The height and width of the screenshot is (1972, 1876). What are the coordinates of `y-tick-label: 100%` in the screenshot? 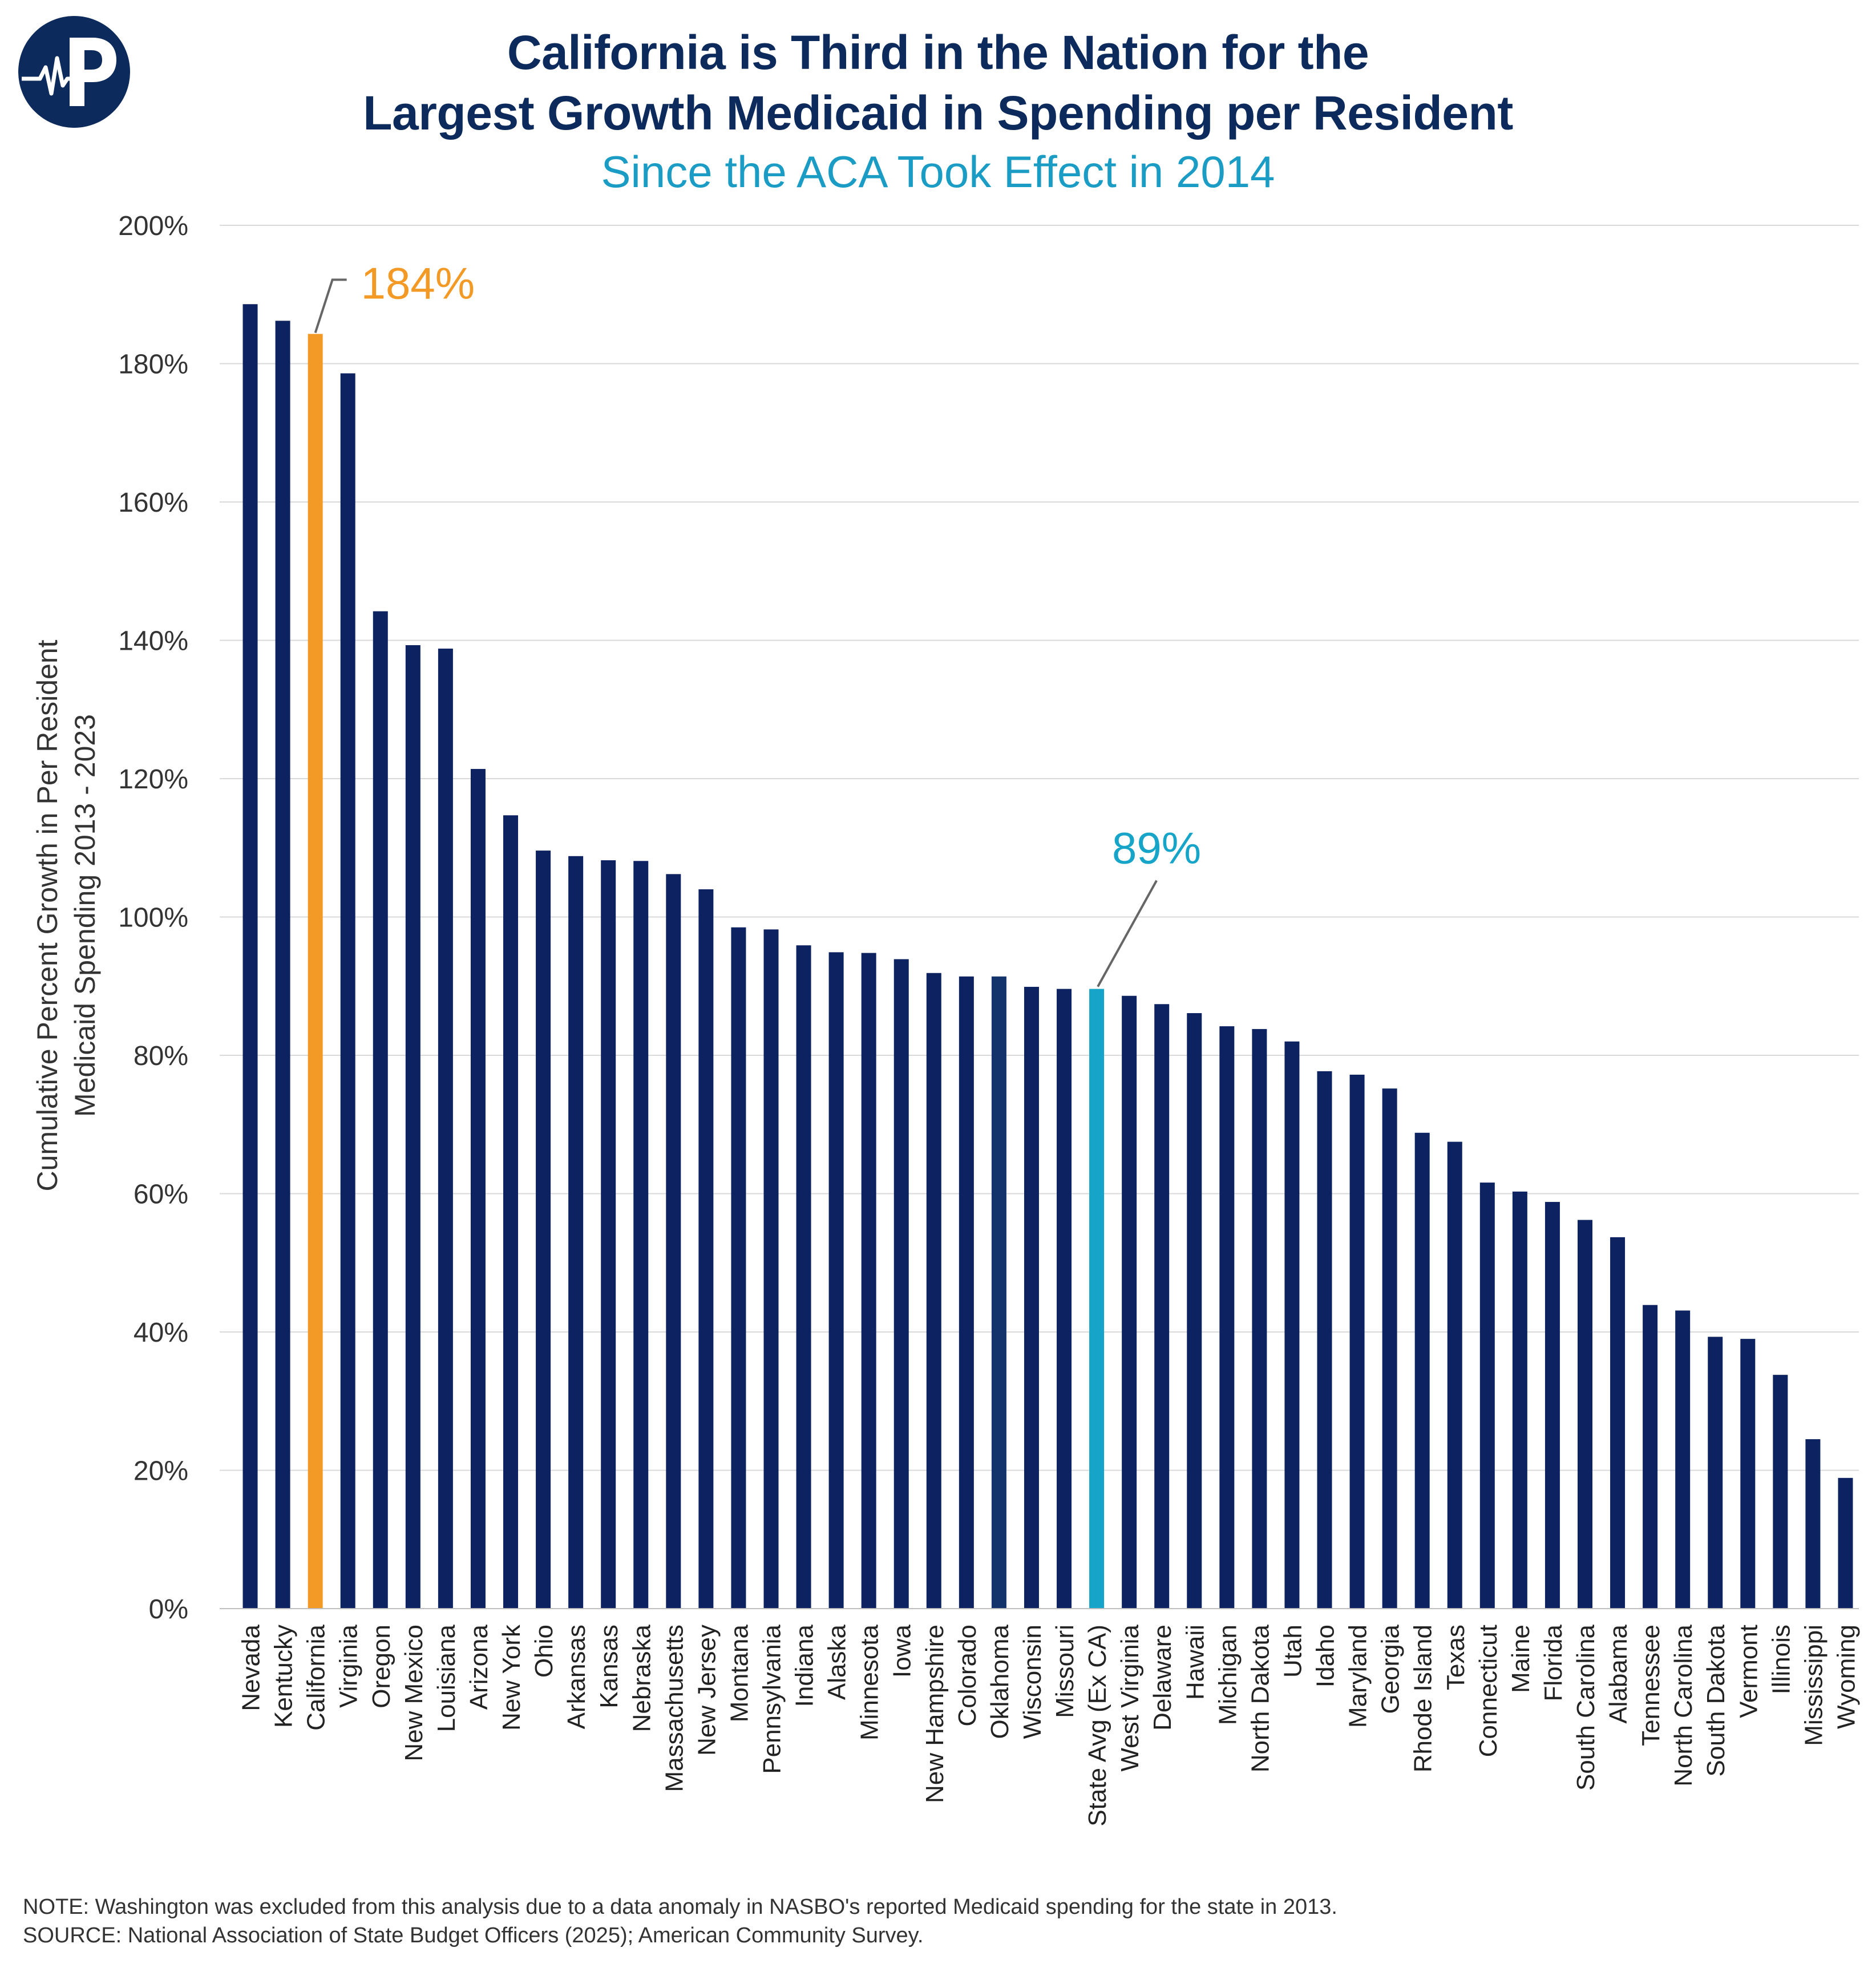 It's located at (153, 918).